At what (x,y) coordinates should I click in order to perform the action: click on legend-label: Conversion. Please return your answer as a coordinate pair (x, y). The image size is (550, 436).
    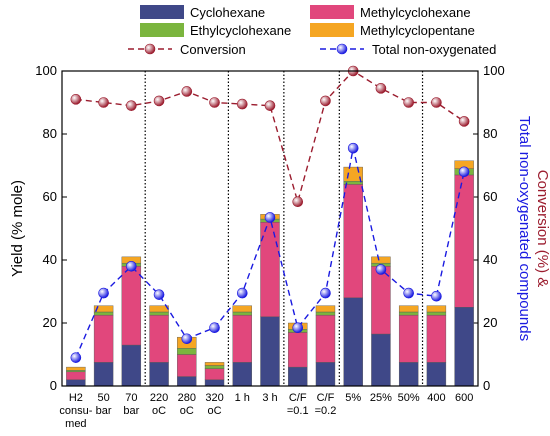
    Looking at the image, I should click on (213, 49).